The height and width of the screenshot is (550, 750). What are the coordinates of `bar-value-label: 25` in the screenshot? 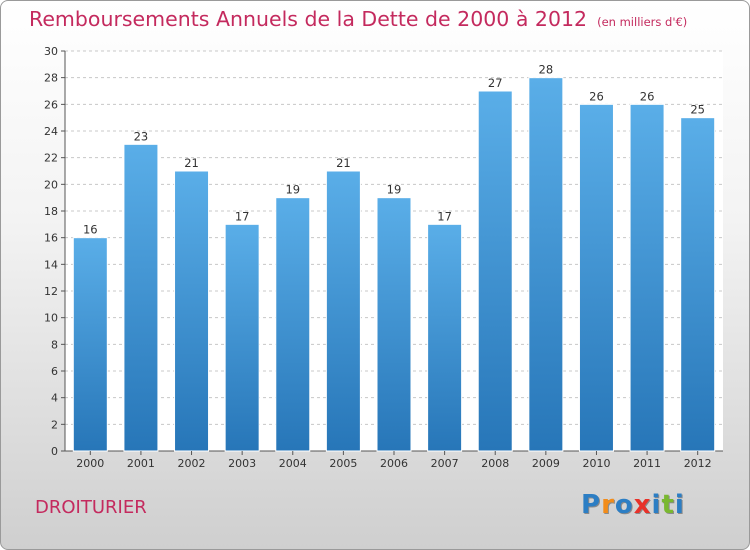 It's located at (697, 110).